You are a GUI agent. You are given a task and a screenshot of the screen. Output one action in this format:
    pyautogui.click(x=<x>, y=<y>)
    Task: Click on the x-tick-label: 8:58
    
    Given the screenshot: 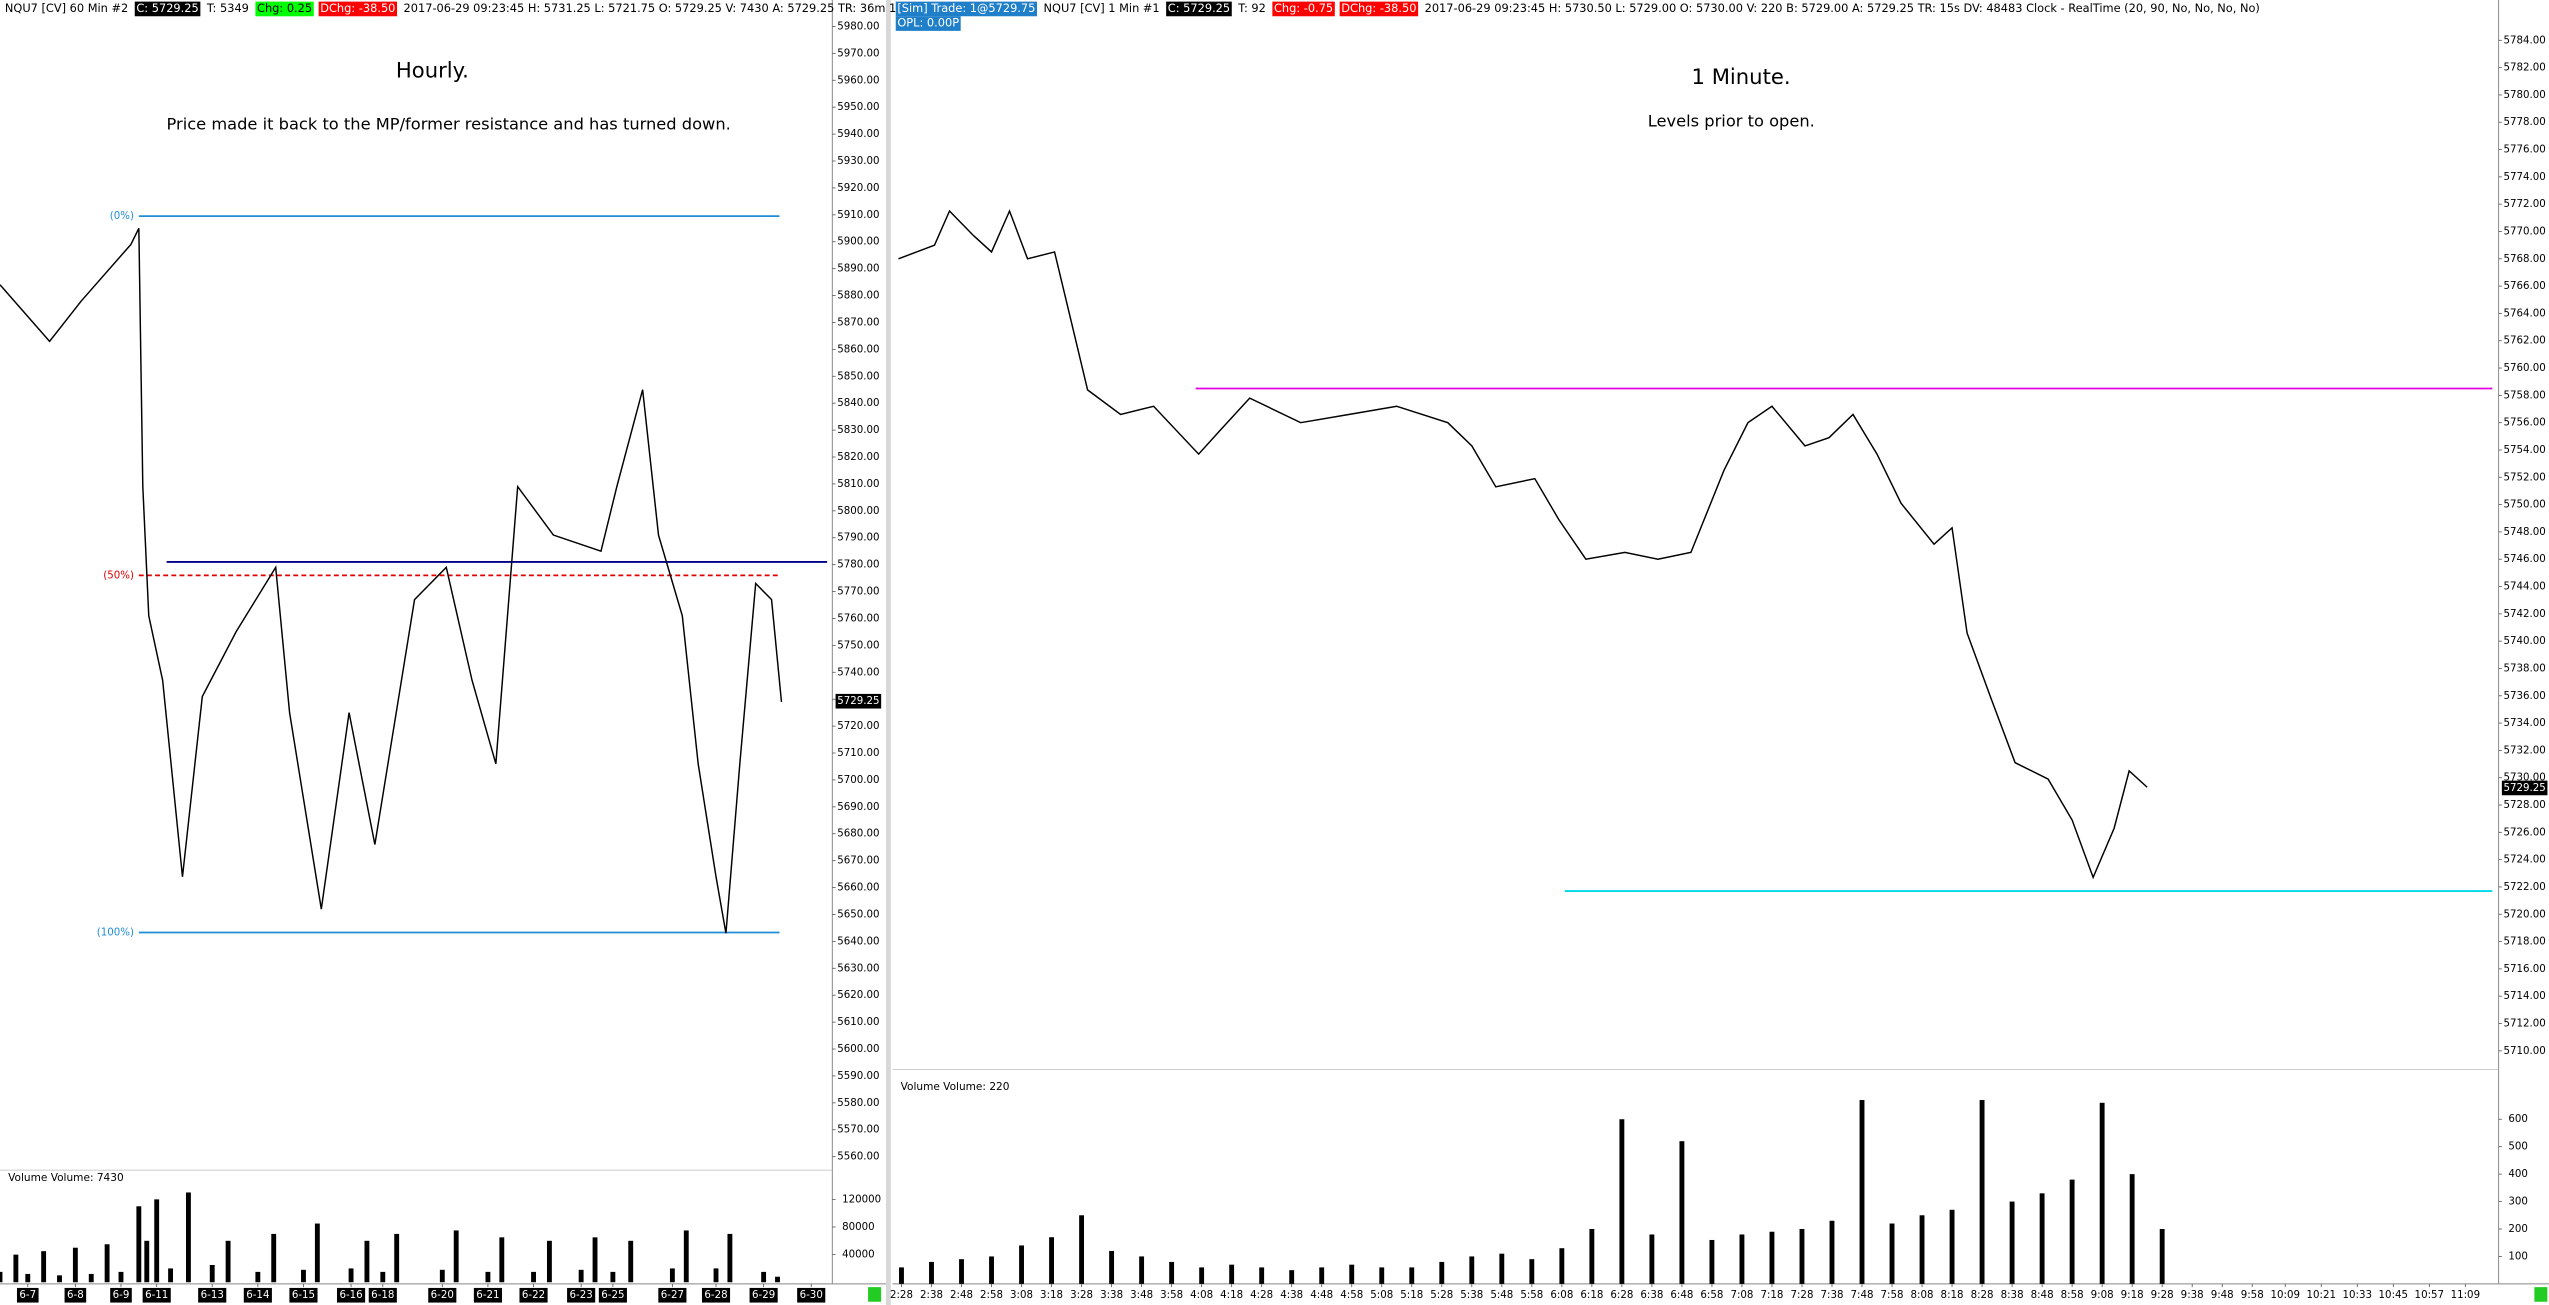 What is the action you would take?
    pyautogui.click(x=2072, y=1295)
    